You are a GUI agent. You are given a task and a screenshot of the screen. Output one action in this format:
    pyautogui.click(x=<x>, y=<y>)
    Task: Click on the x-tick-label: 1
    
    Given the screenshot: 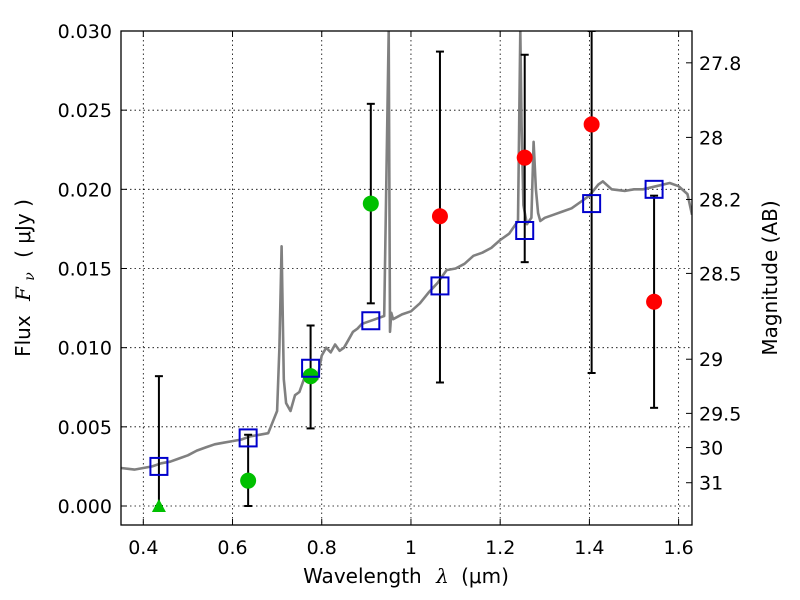 What is the action you would take?
    pyautogui.click(x=411, y=548)
    